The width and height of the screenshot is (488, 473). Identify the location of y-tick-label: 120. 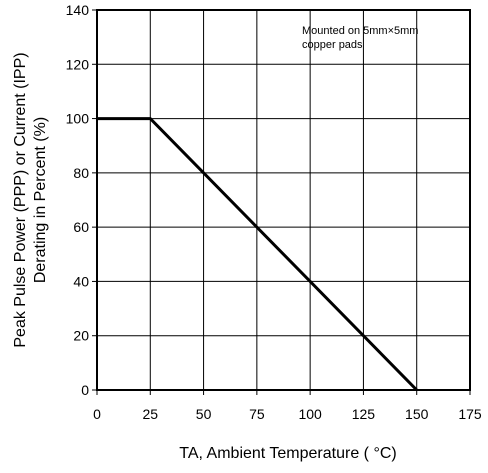
(78, 64).